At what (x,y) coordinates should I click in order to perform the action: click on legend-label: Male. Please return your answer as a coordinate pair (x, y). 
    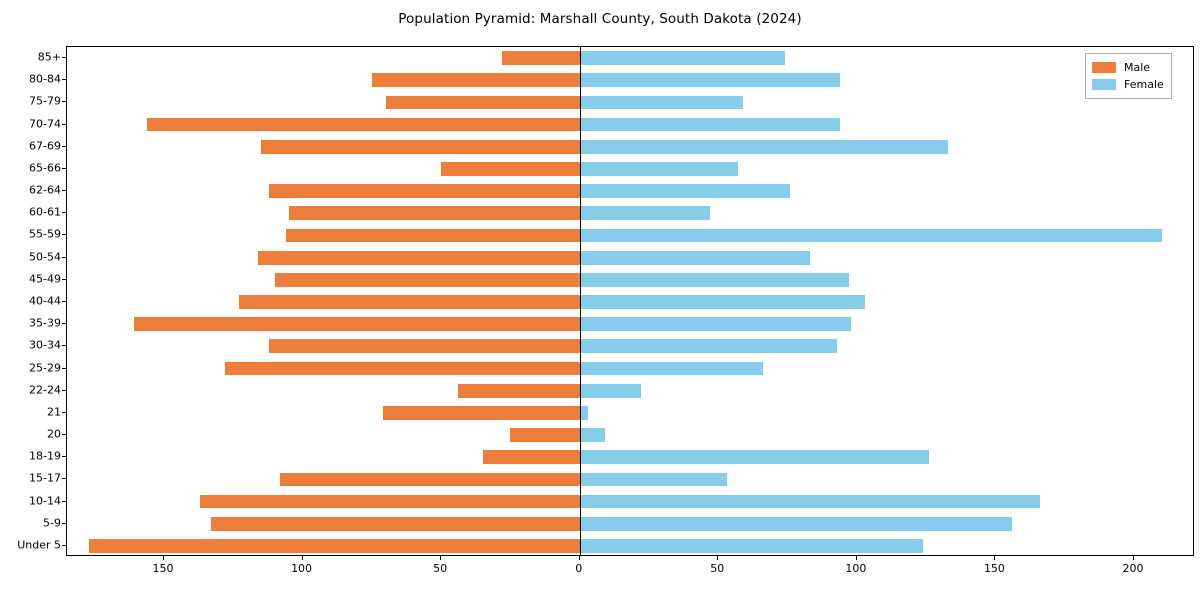
    Looking at the image, I should click on (1137, 67).